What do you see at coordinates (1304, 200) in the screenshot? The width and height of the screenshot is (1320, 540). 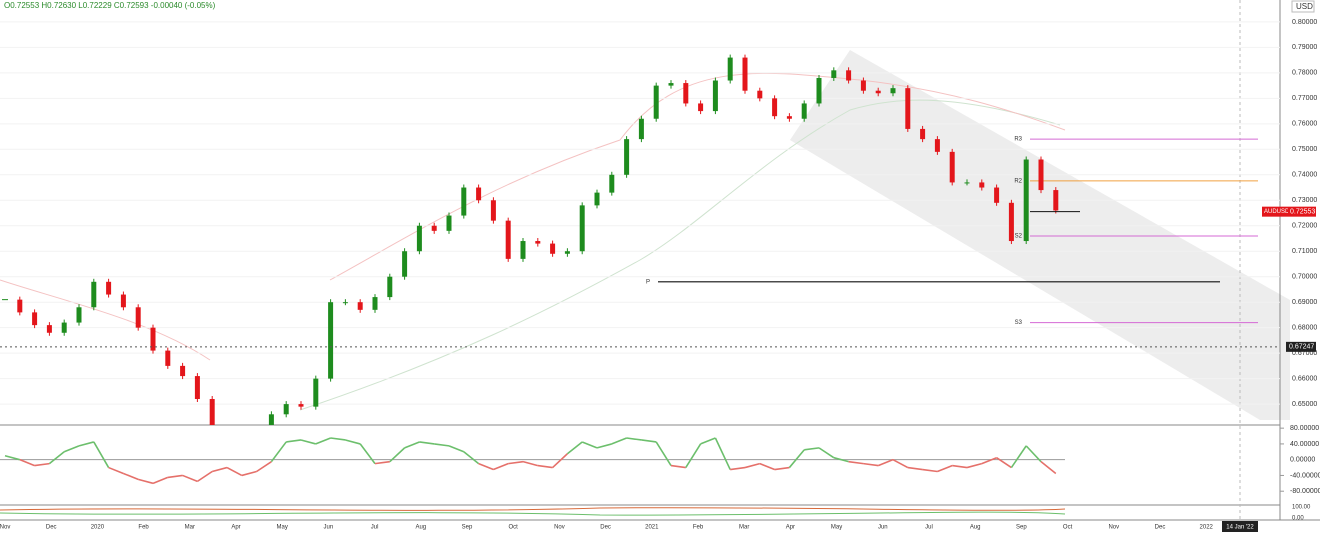 I see `y-tick-label: 0.73000` at bounding box center [1304, 200].